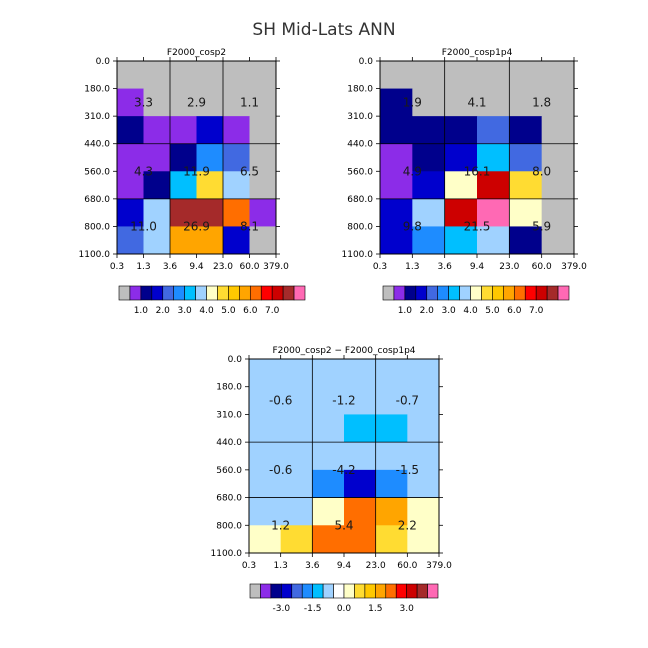  I want to click on y-tick-label: 1100.0, so click(95, 255).